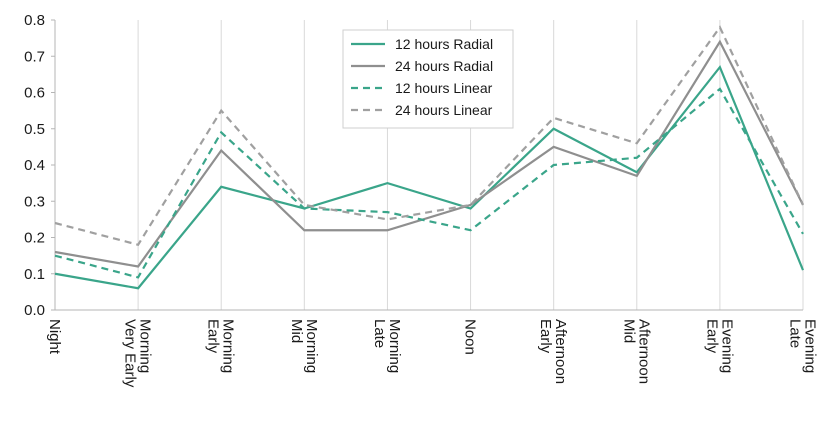  What do you see at coordinates (34, 20) in the screenshot?
I see `y-tick-label: 0.8` at bounding box center [34, 20].